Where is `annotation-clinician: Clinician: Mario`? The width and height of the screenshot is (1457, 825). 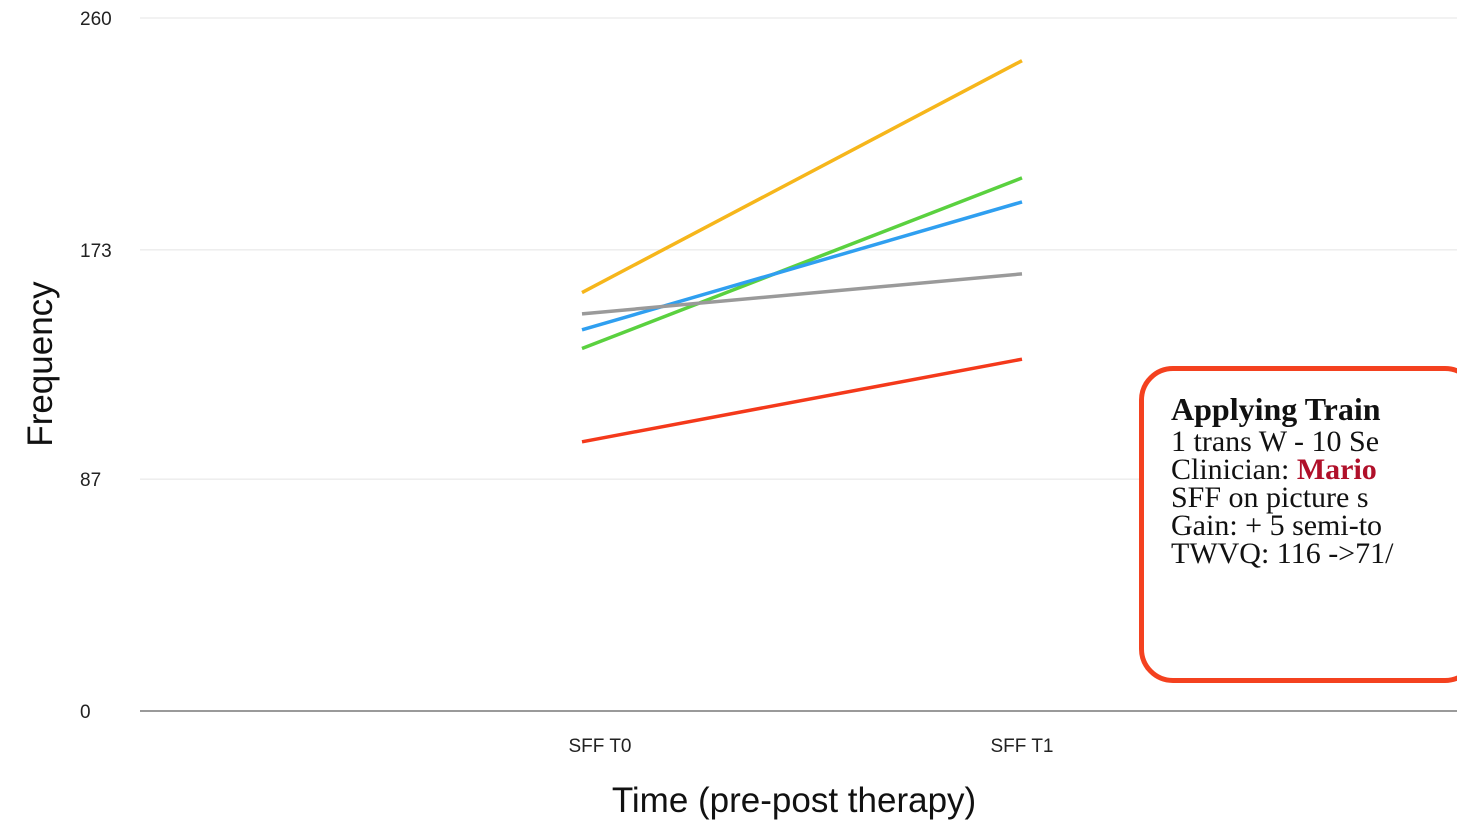
annotation-clinician: Clinician: Mario is located at coordinates (1314, 469).